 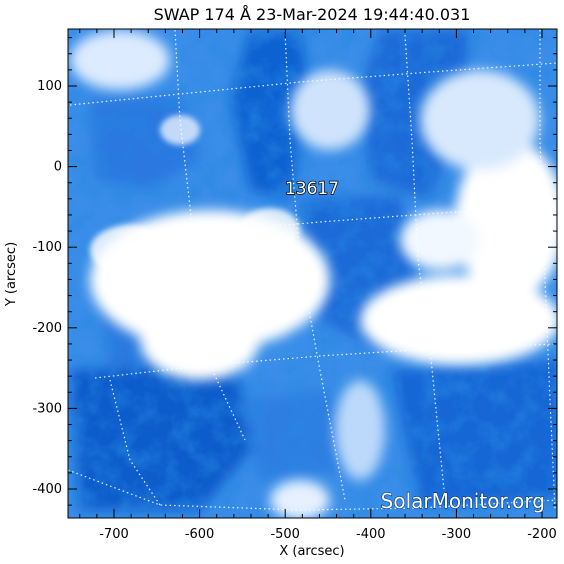 I want to click on x-tick-label: -200, so click(x=542, y=534).